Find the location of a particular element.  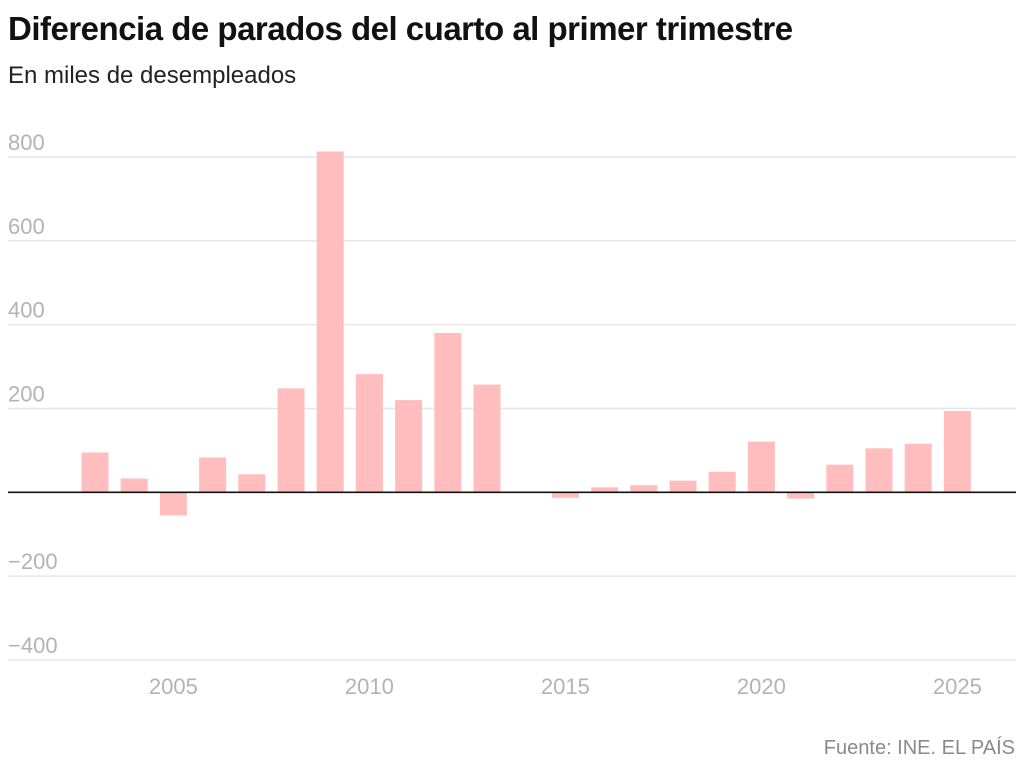

y-tick-label: 400 is located at coordinates (26, 310).